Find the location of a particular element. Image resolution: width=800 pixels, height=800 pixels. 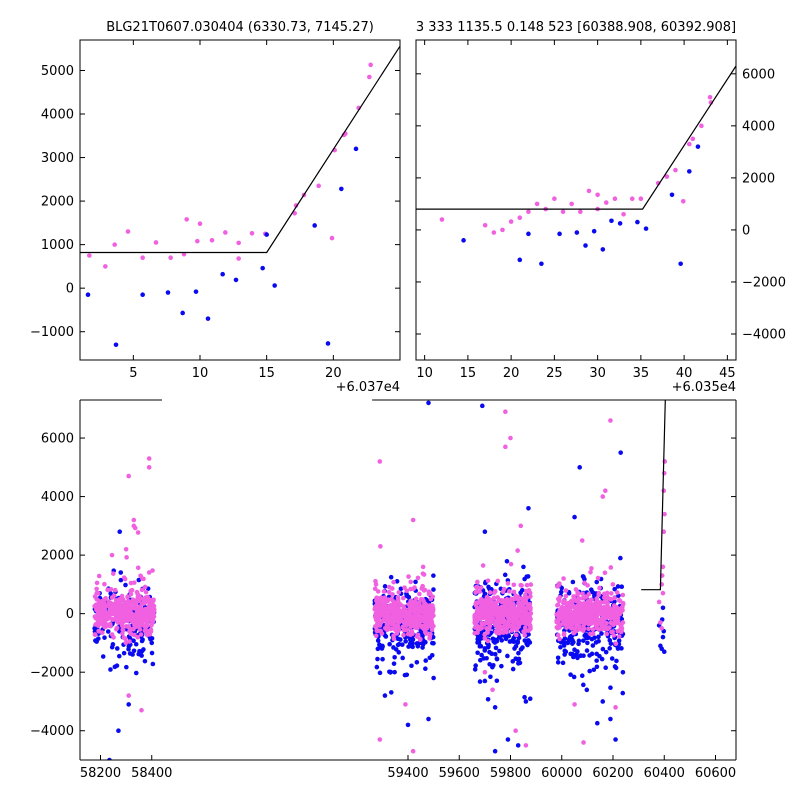

y-tick-label: 3000 is located at coordinates (57, 158).